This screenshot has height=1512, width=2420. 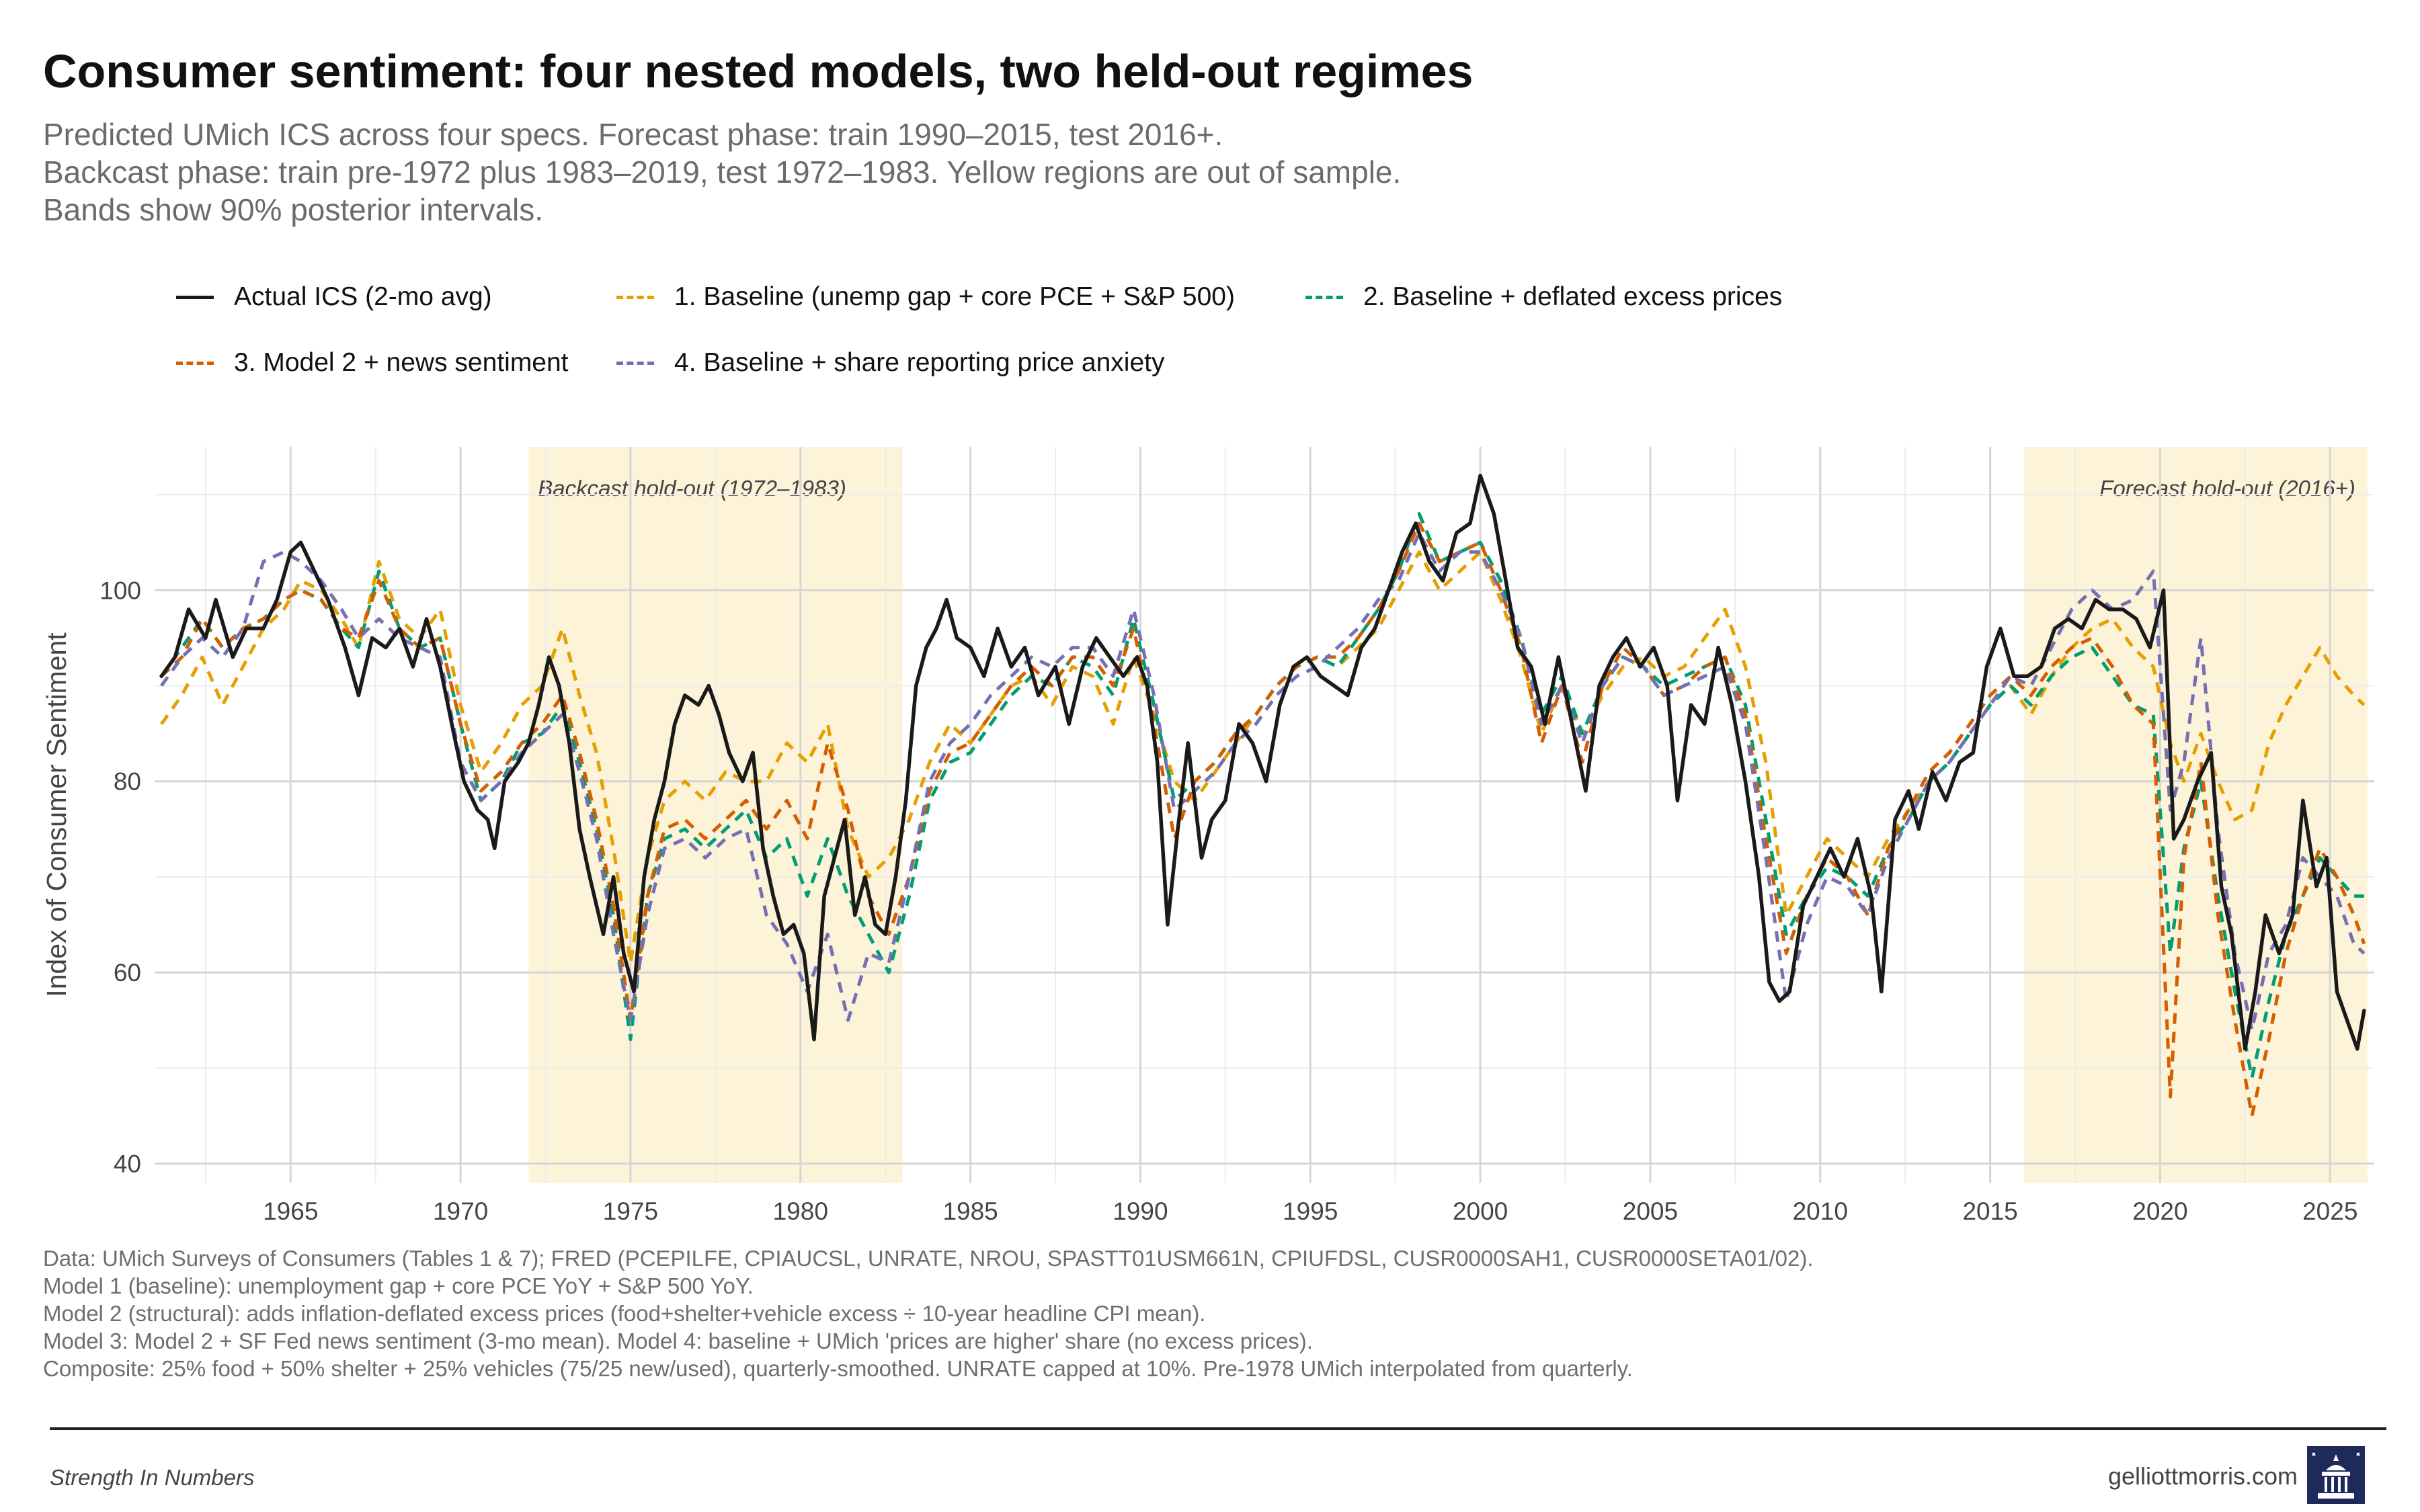 What do you see at coordinates (2336, 1475) in the screenshot?
I see `capitol-icon` at bounding box center [2336, 1475].